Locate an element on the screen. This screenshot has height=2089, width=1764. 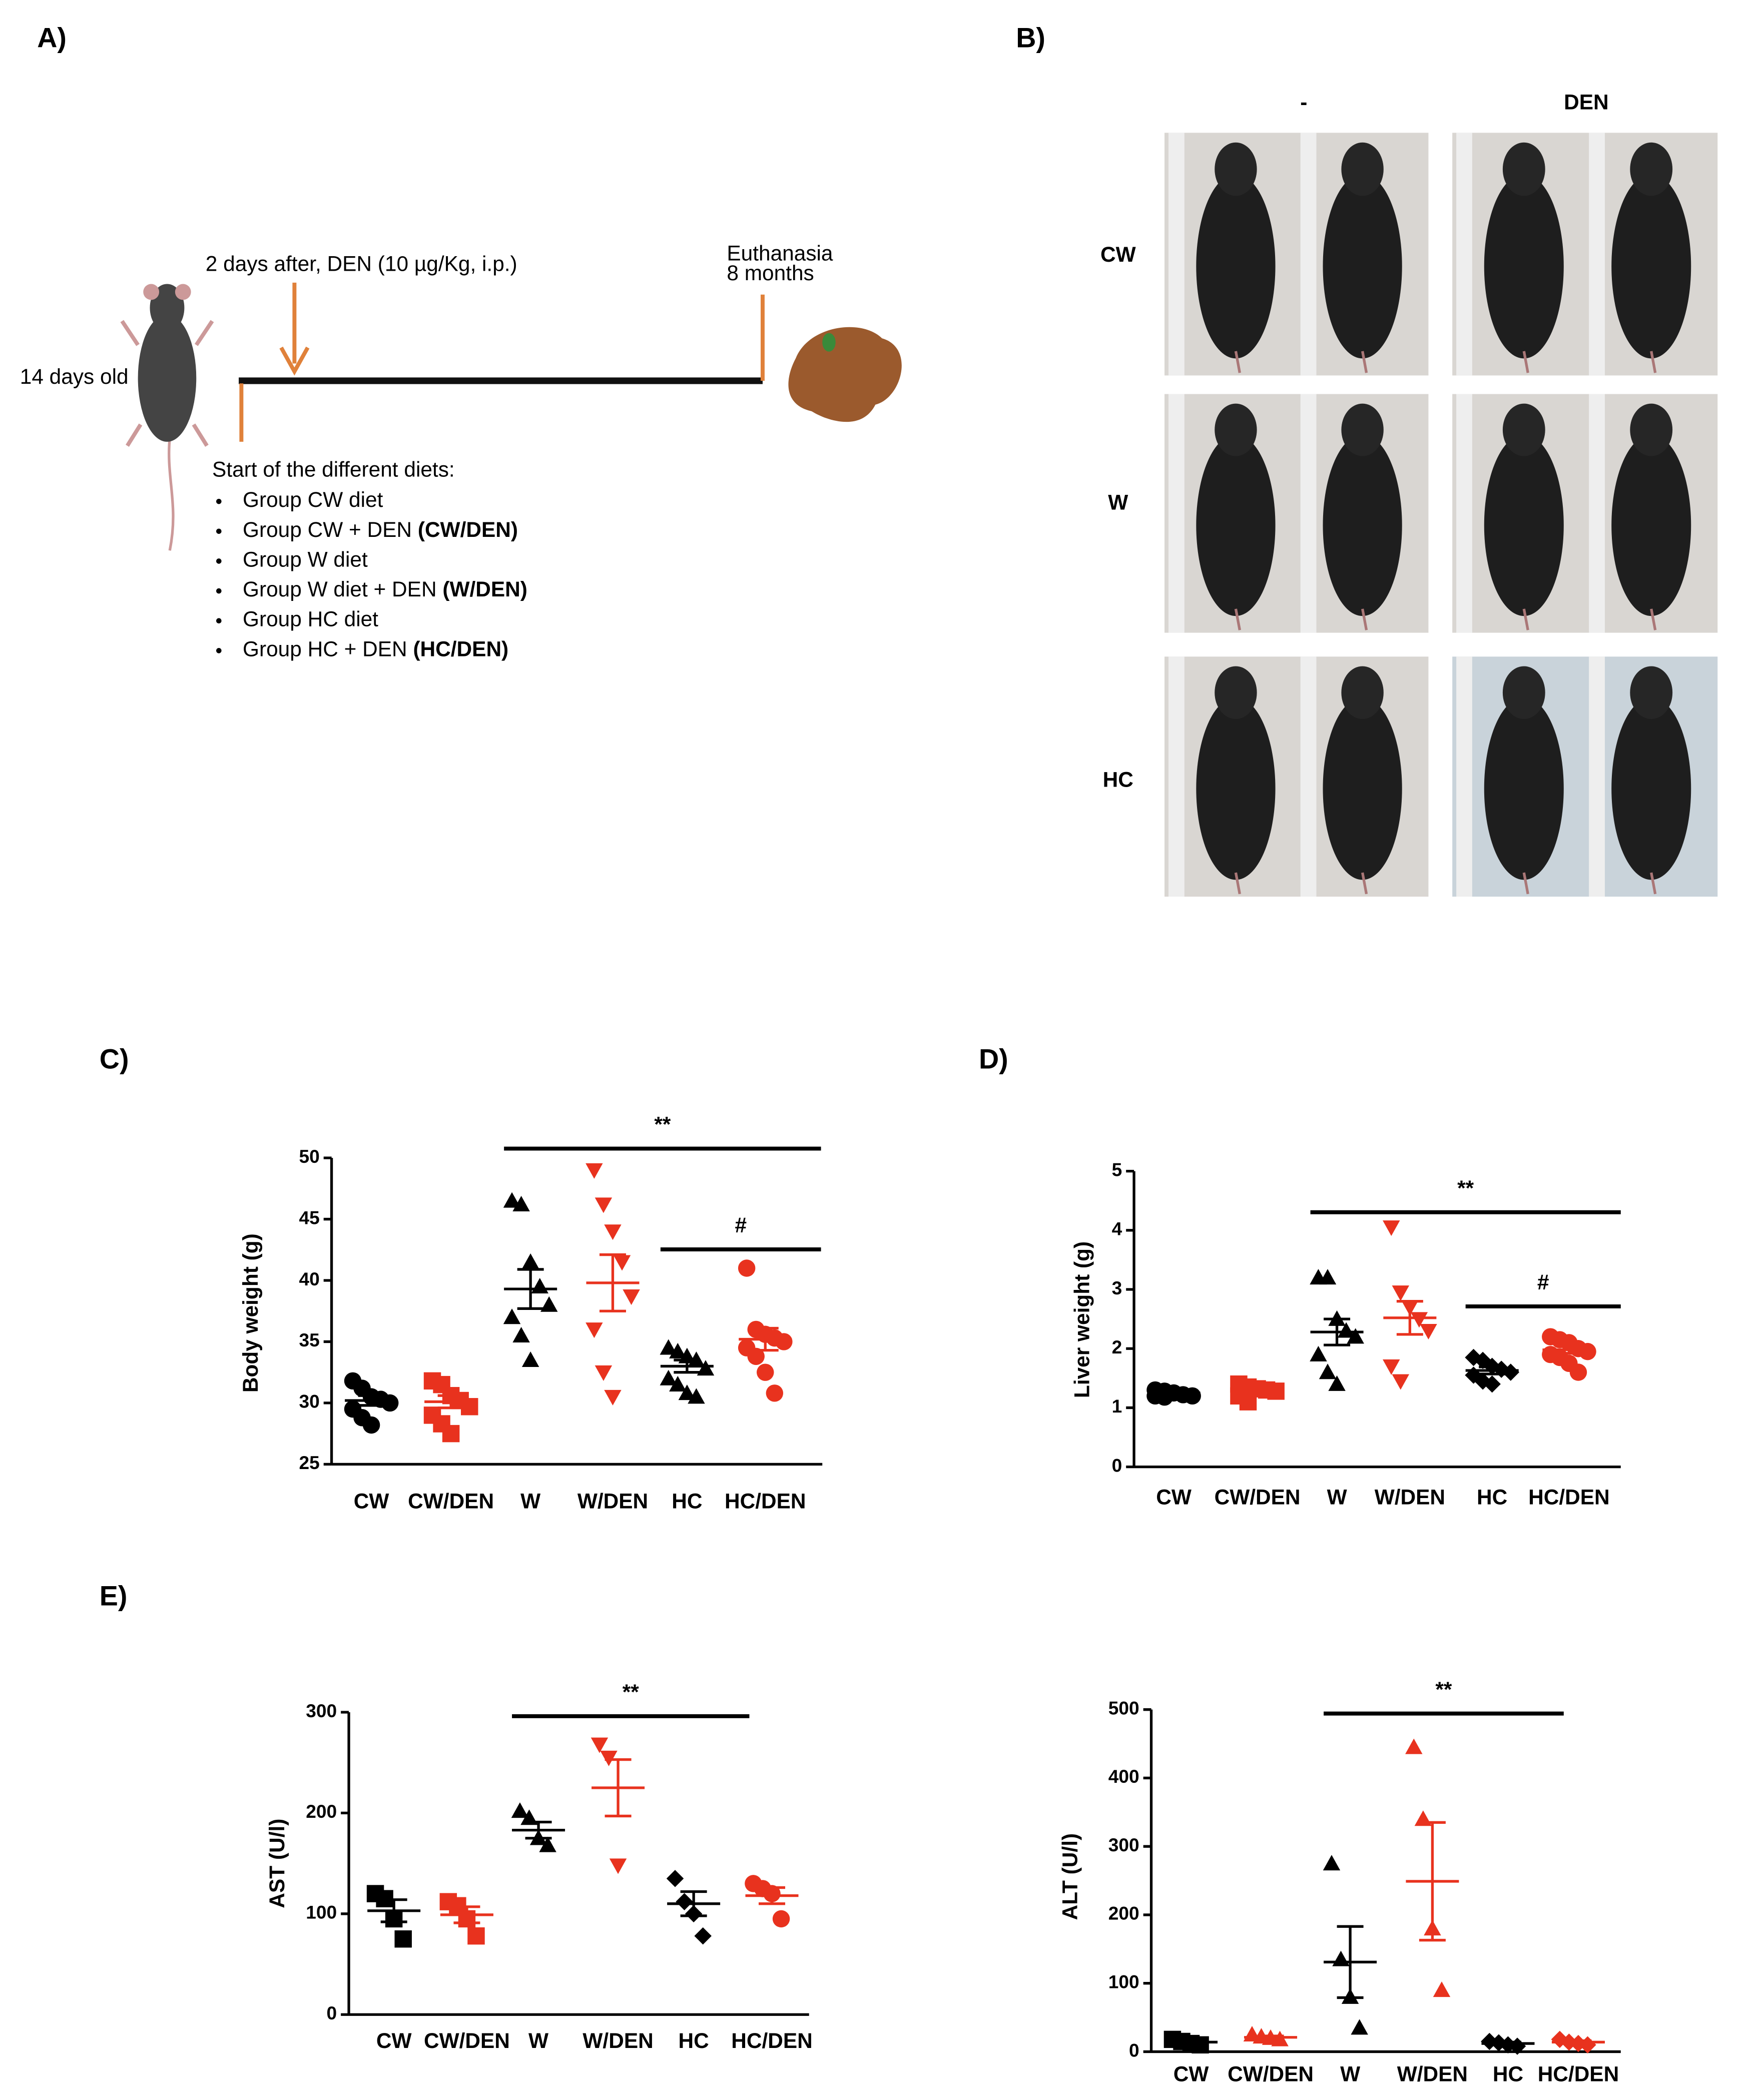
row-label: W is located at coordinates (1118, 502).